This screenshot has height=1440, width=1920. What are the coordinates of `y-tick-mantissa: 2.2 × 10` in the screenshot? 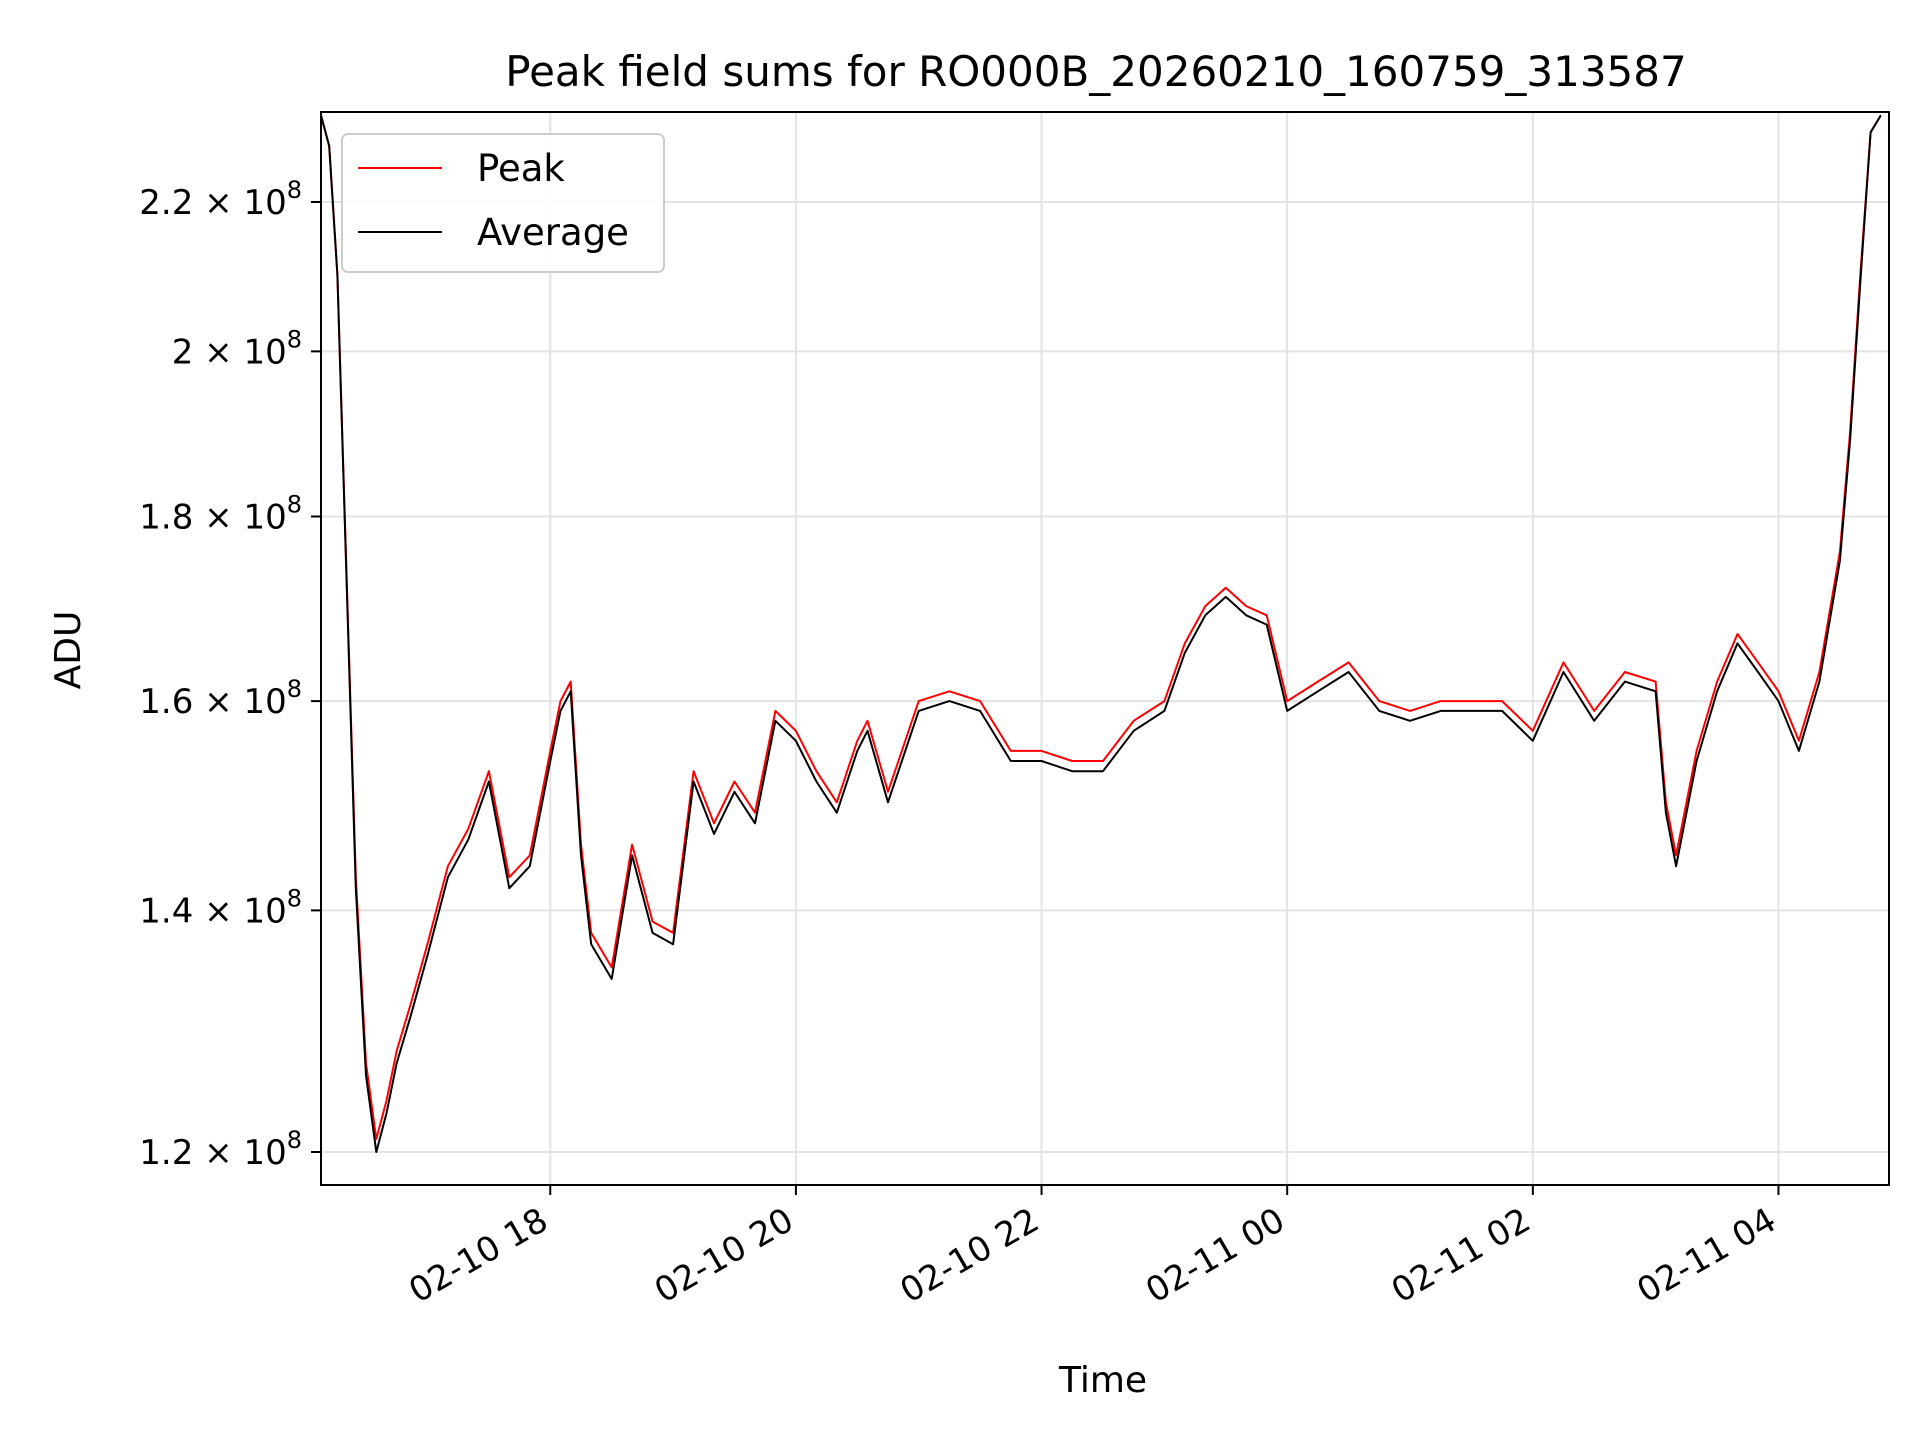 It's located at (212, 203).